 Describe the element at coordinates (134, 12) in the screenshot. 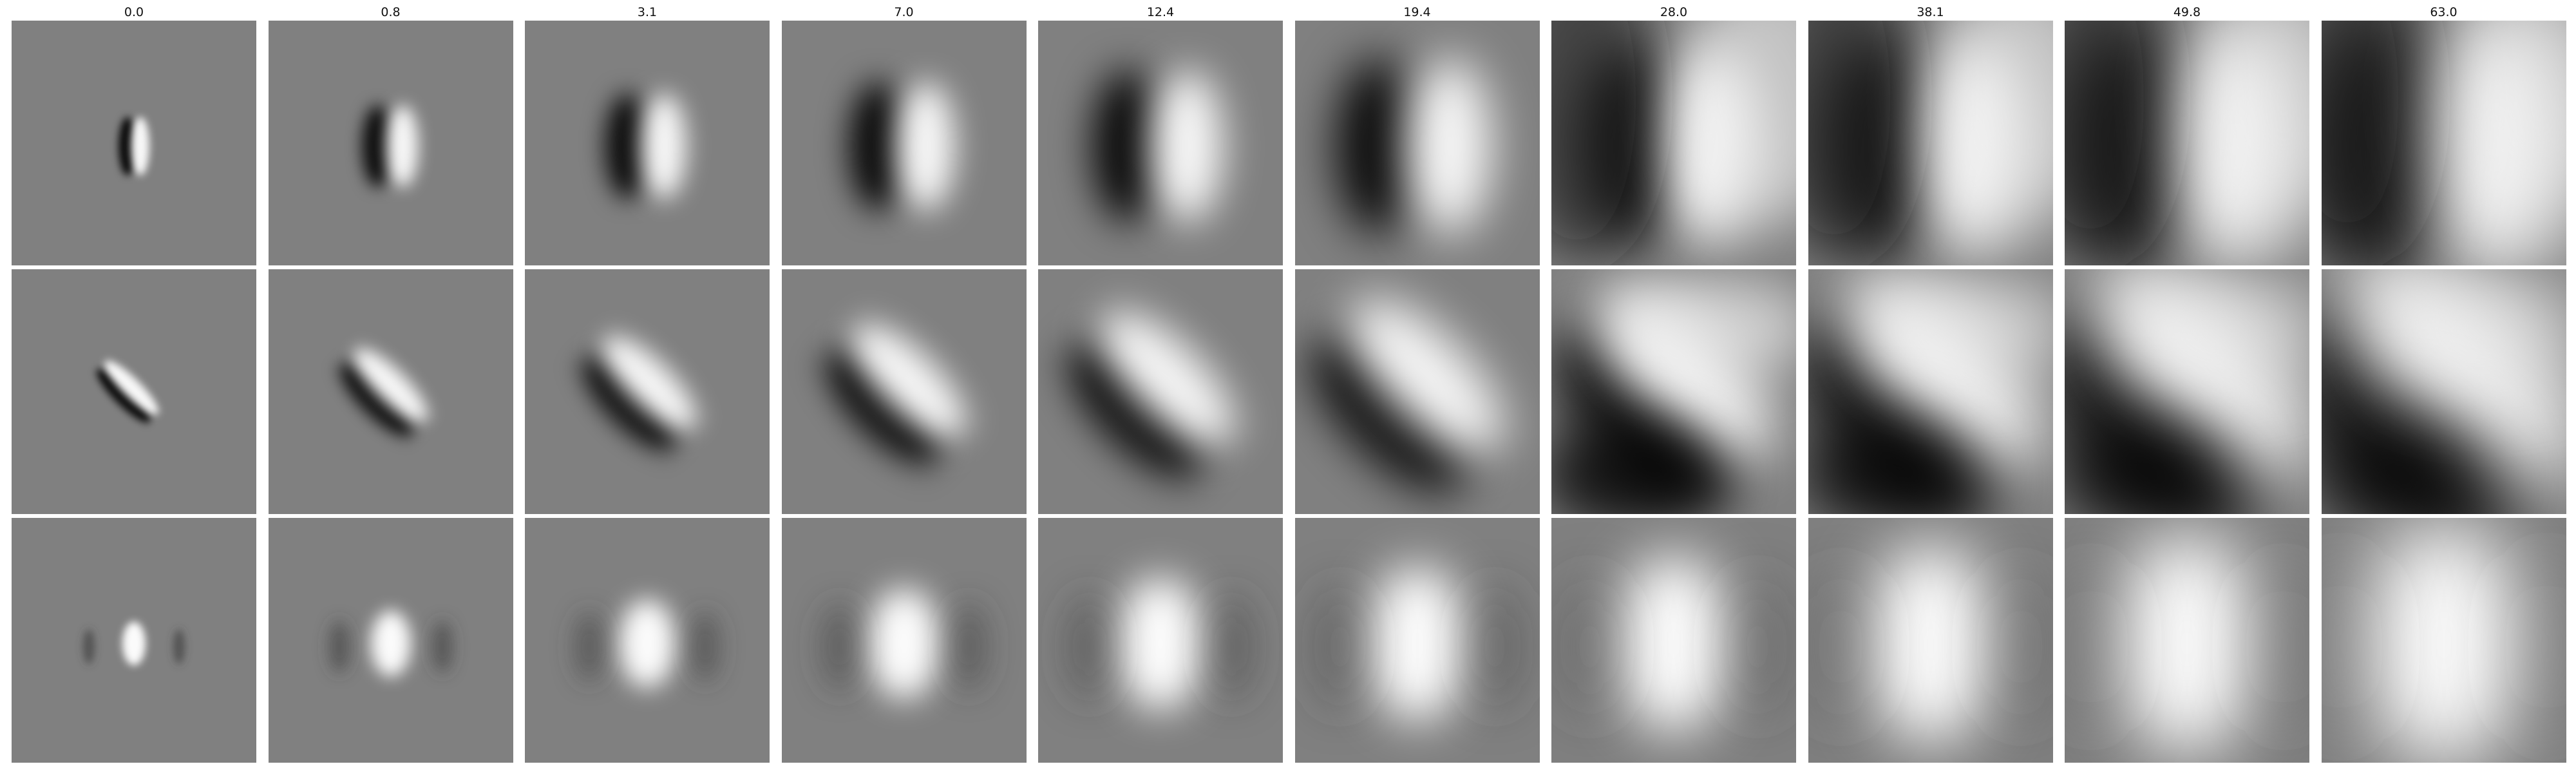

I see `column-label: 0.0` at that location.